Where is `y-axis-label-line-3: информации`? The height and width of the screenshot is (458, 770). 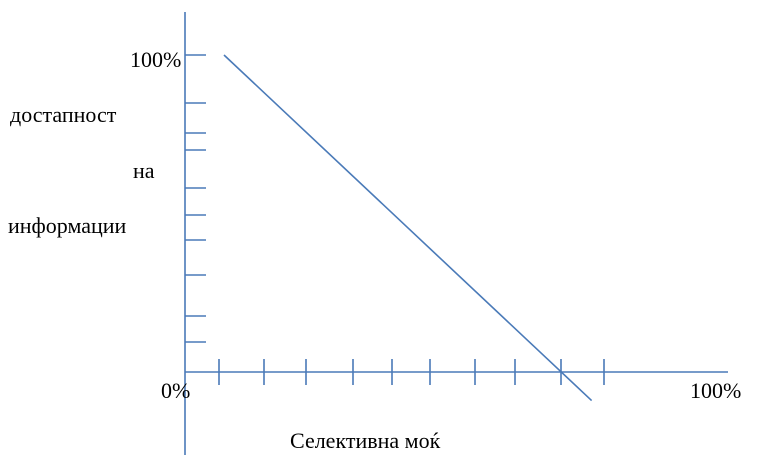
y-axis-label-line-3: информации is located at coordinates (67, 225).